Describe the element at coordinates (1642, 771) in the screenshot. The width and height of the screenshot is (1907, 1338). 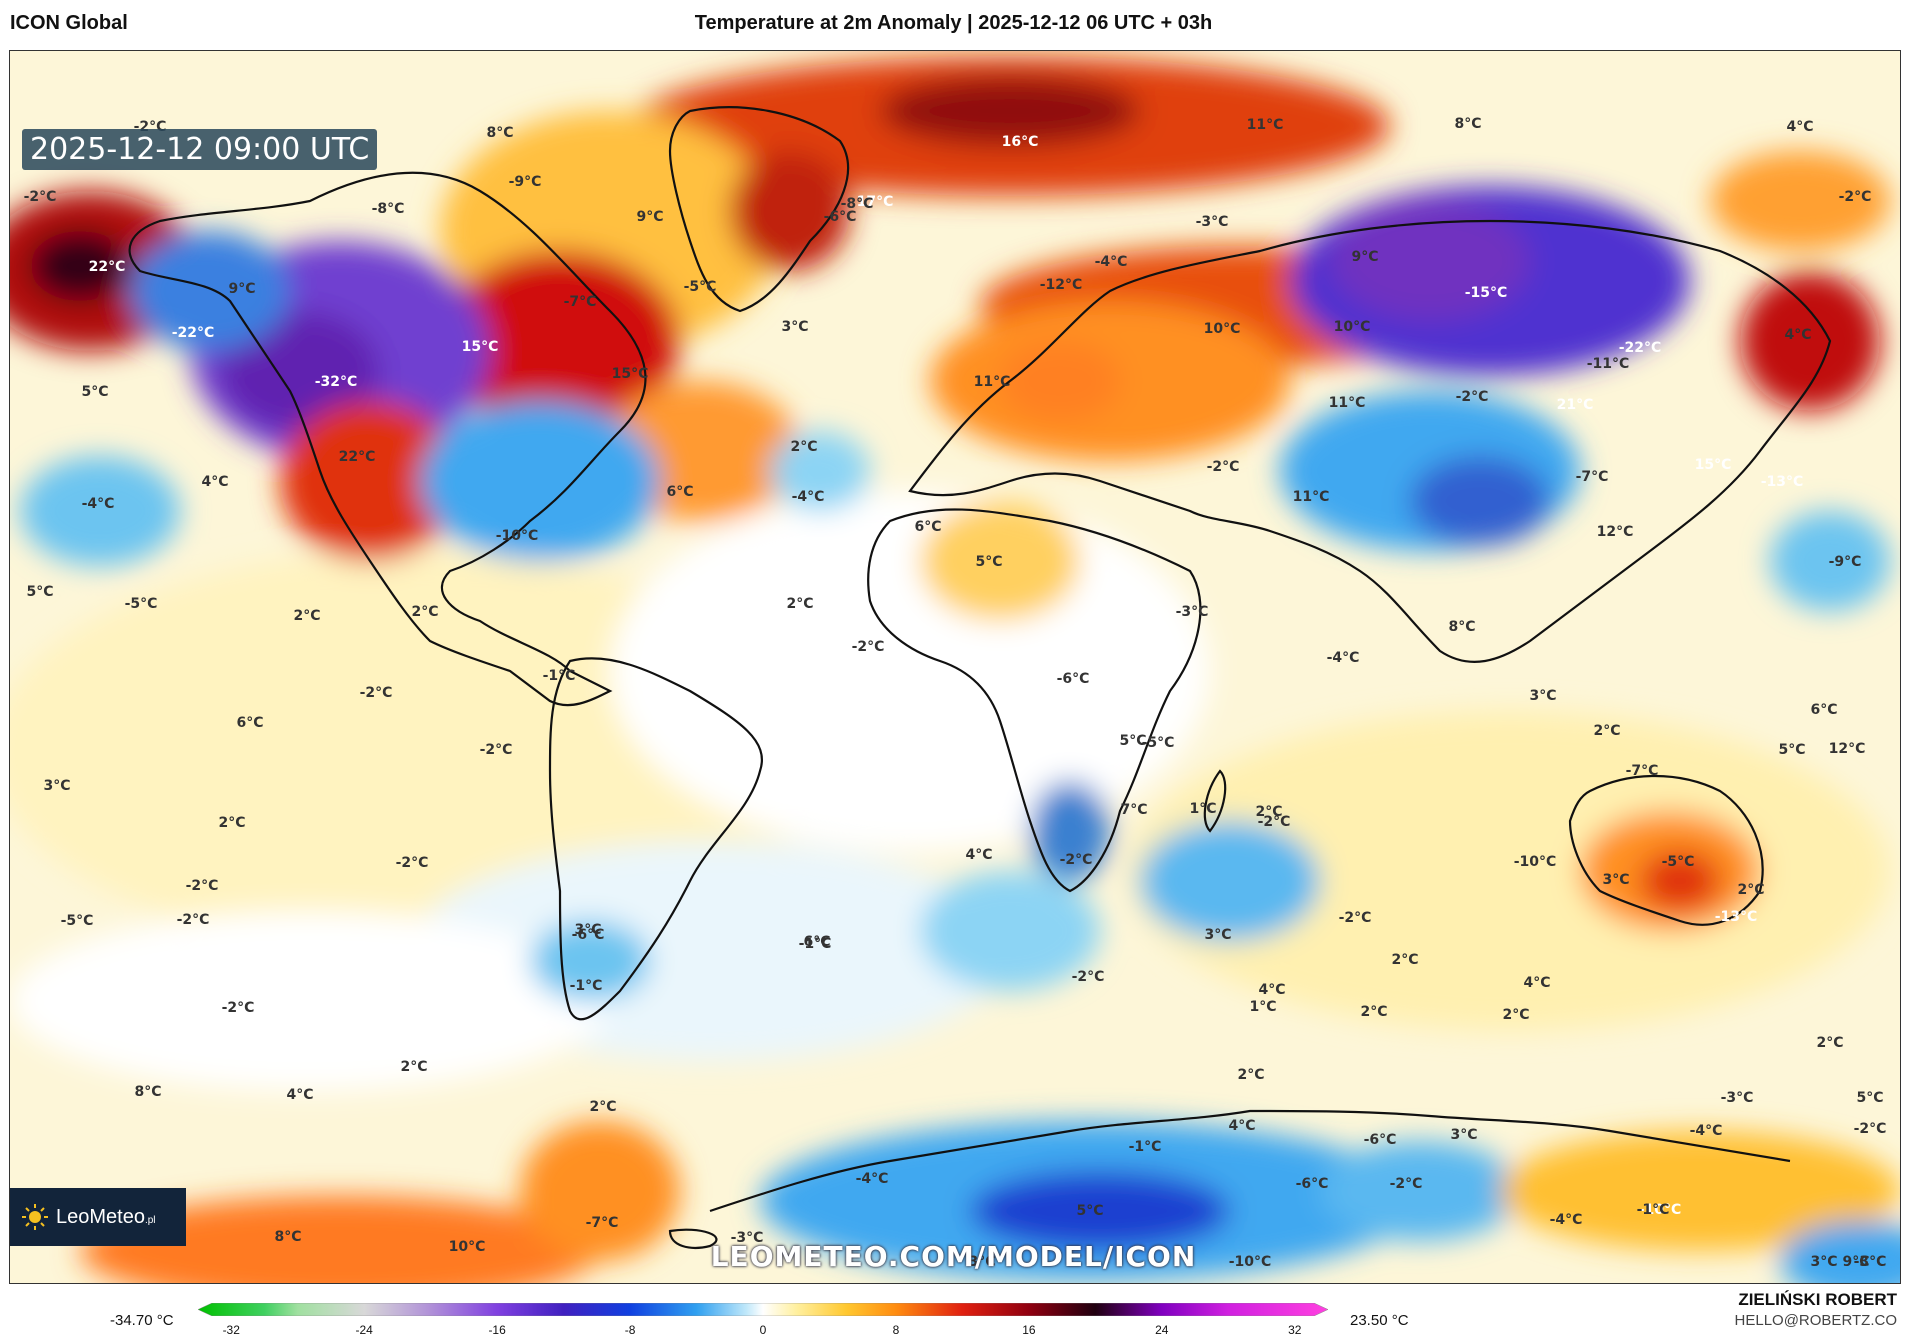
I see `anomaly-label: -7°C` at that location.